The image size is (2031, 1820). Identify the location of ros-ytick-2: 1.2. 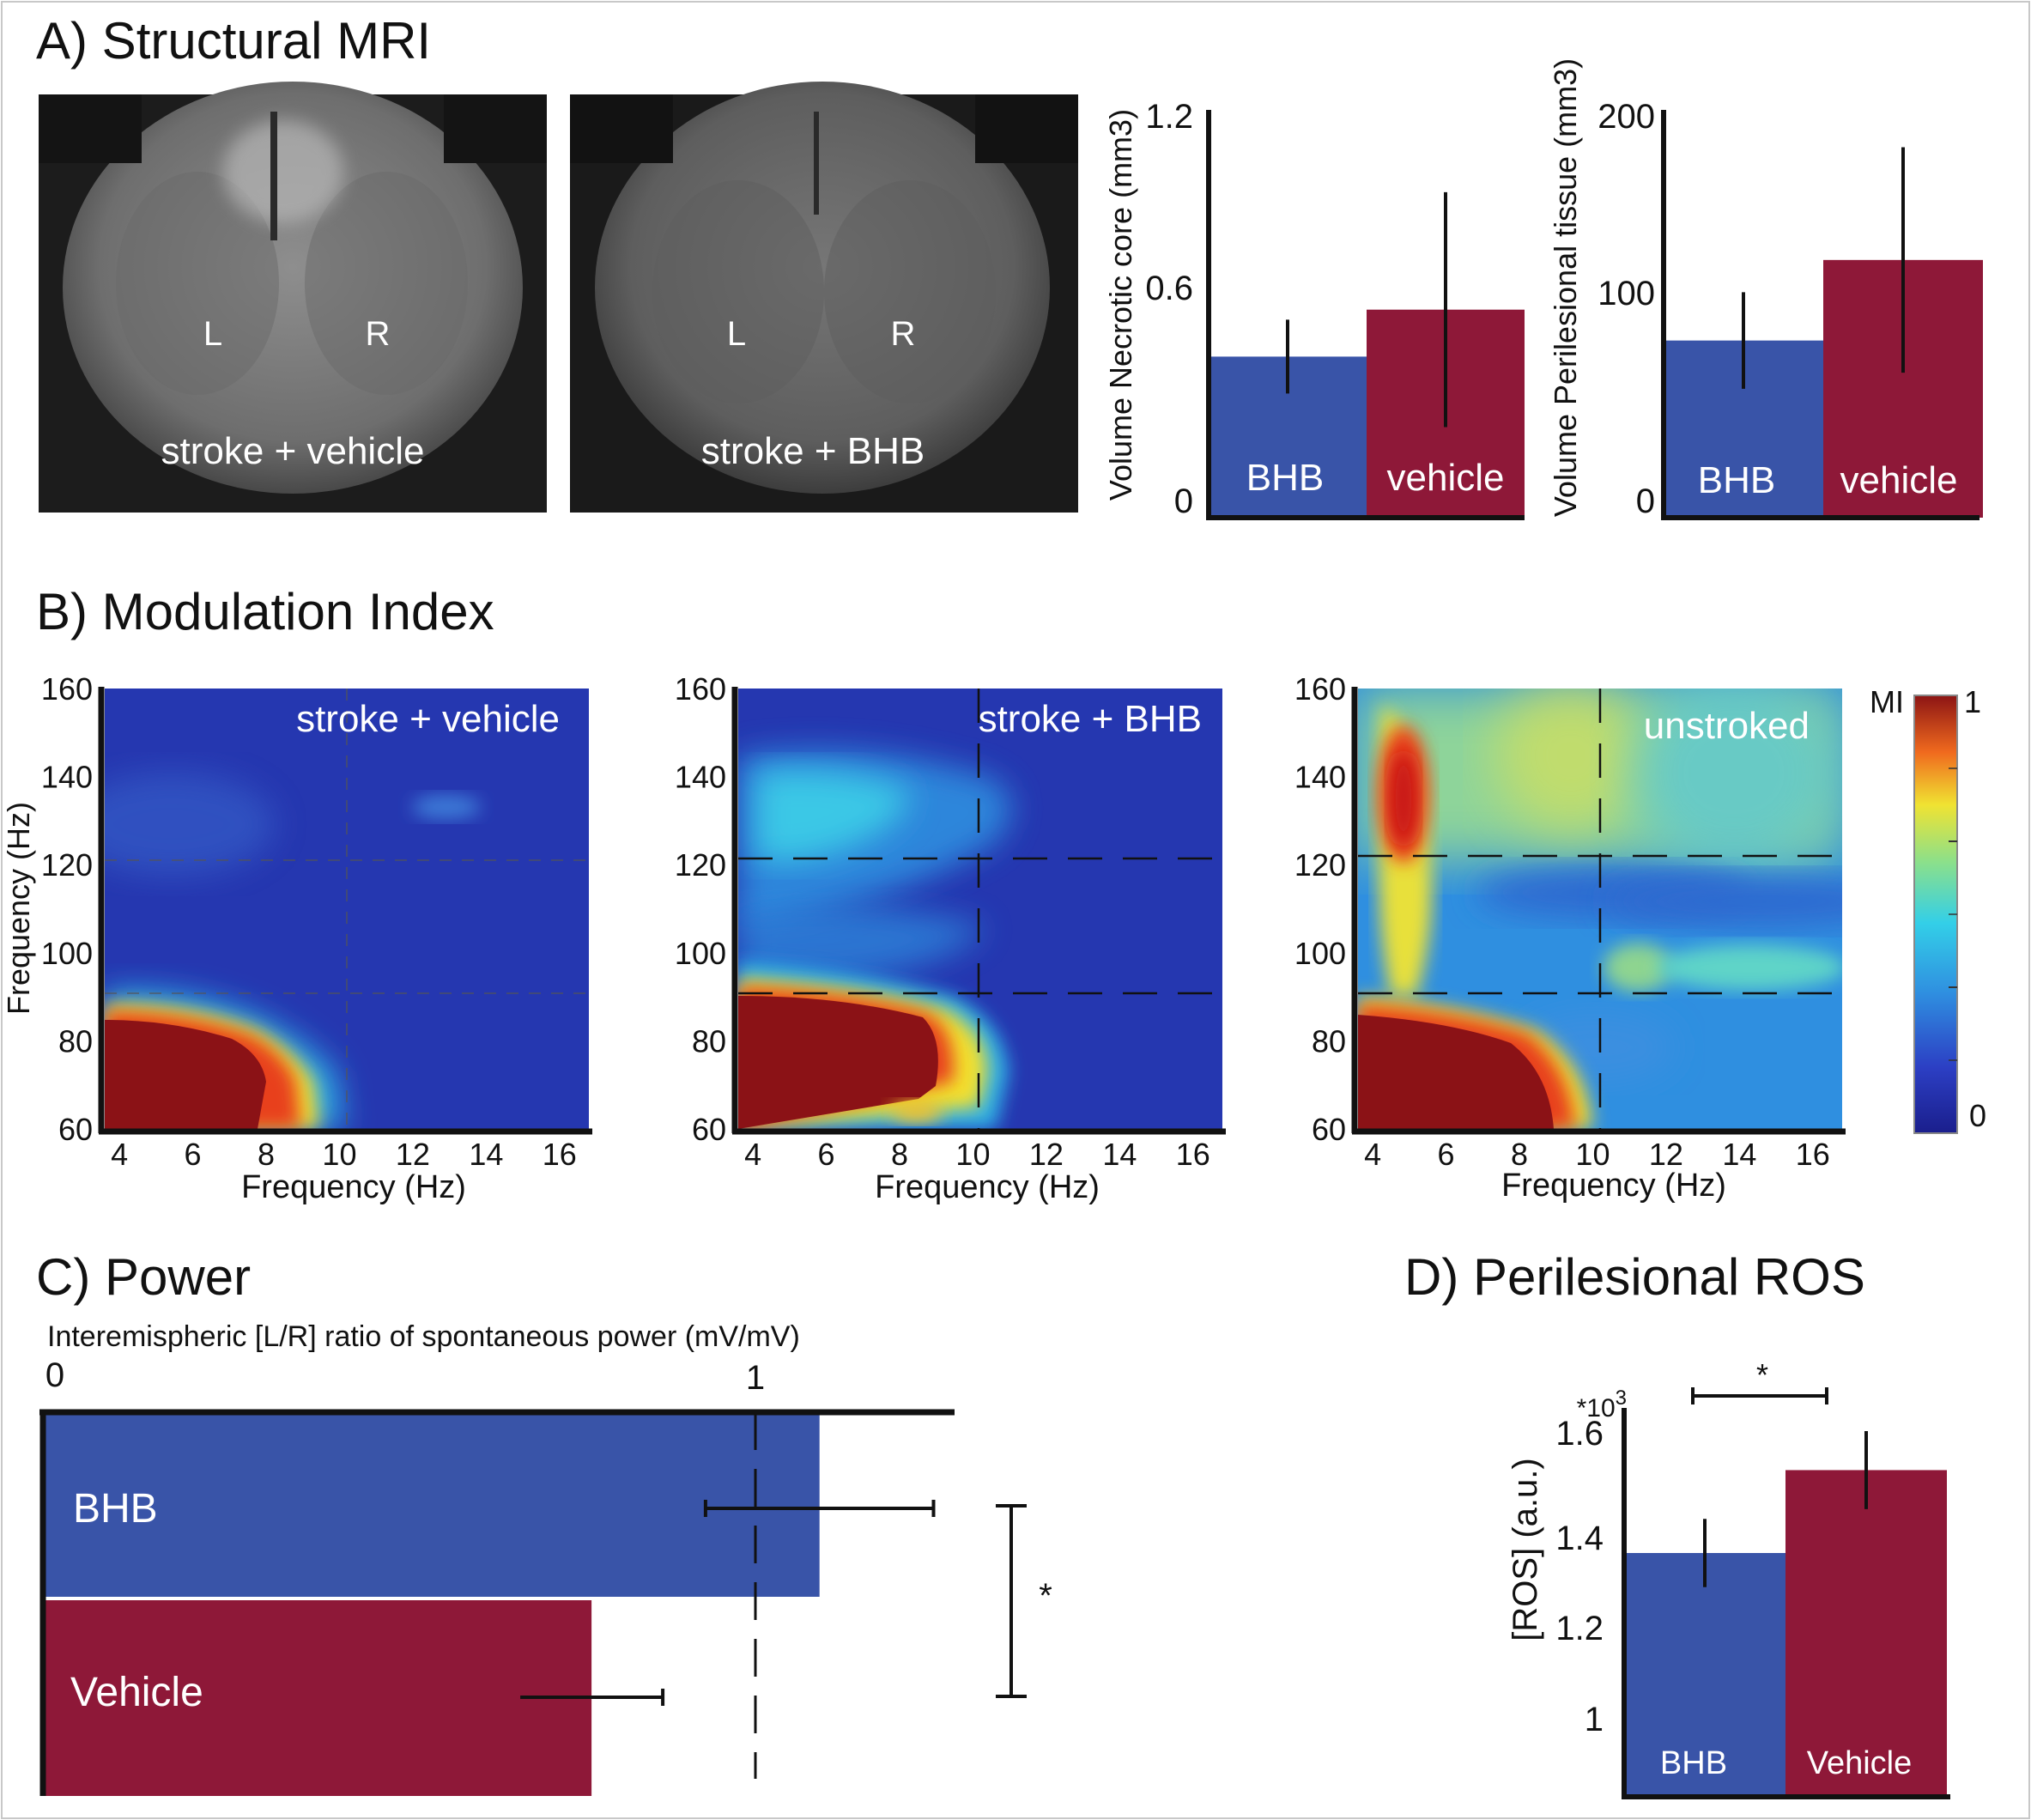
(1579, 1628).